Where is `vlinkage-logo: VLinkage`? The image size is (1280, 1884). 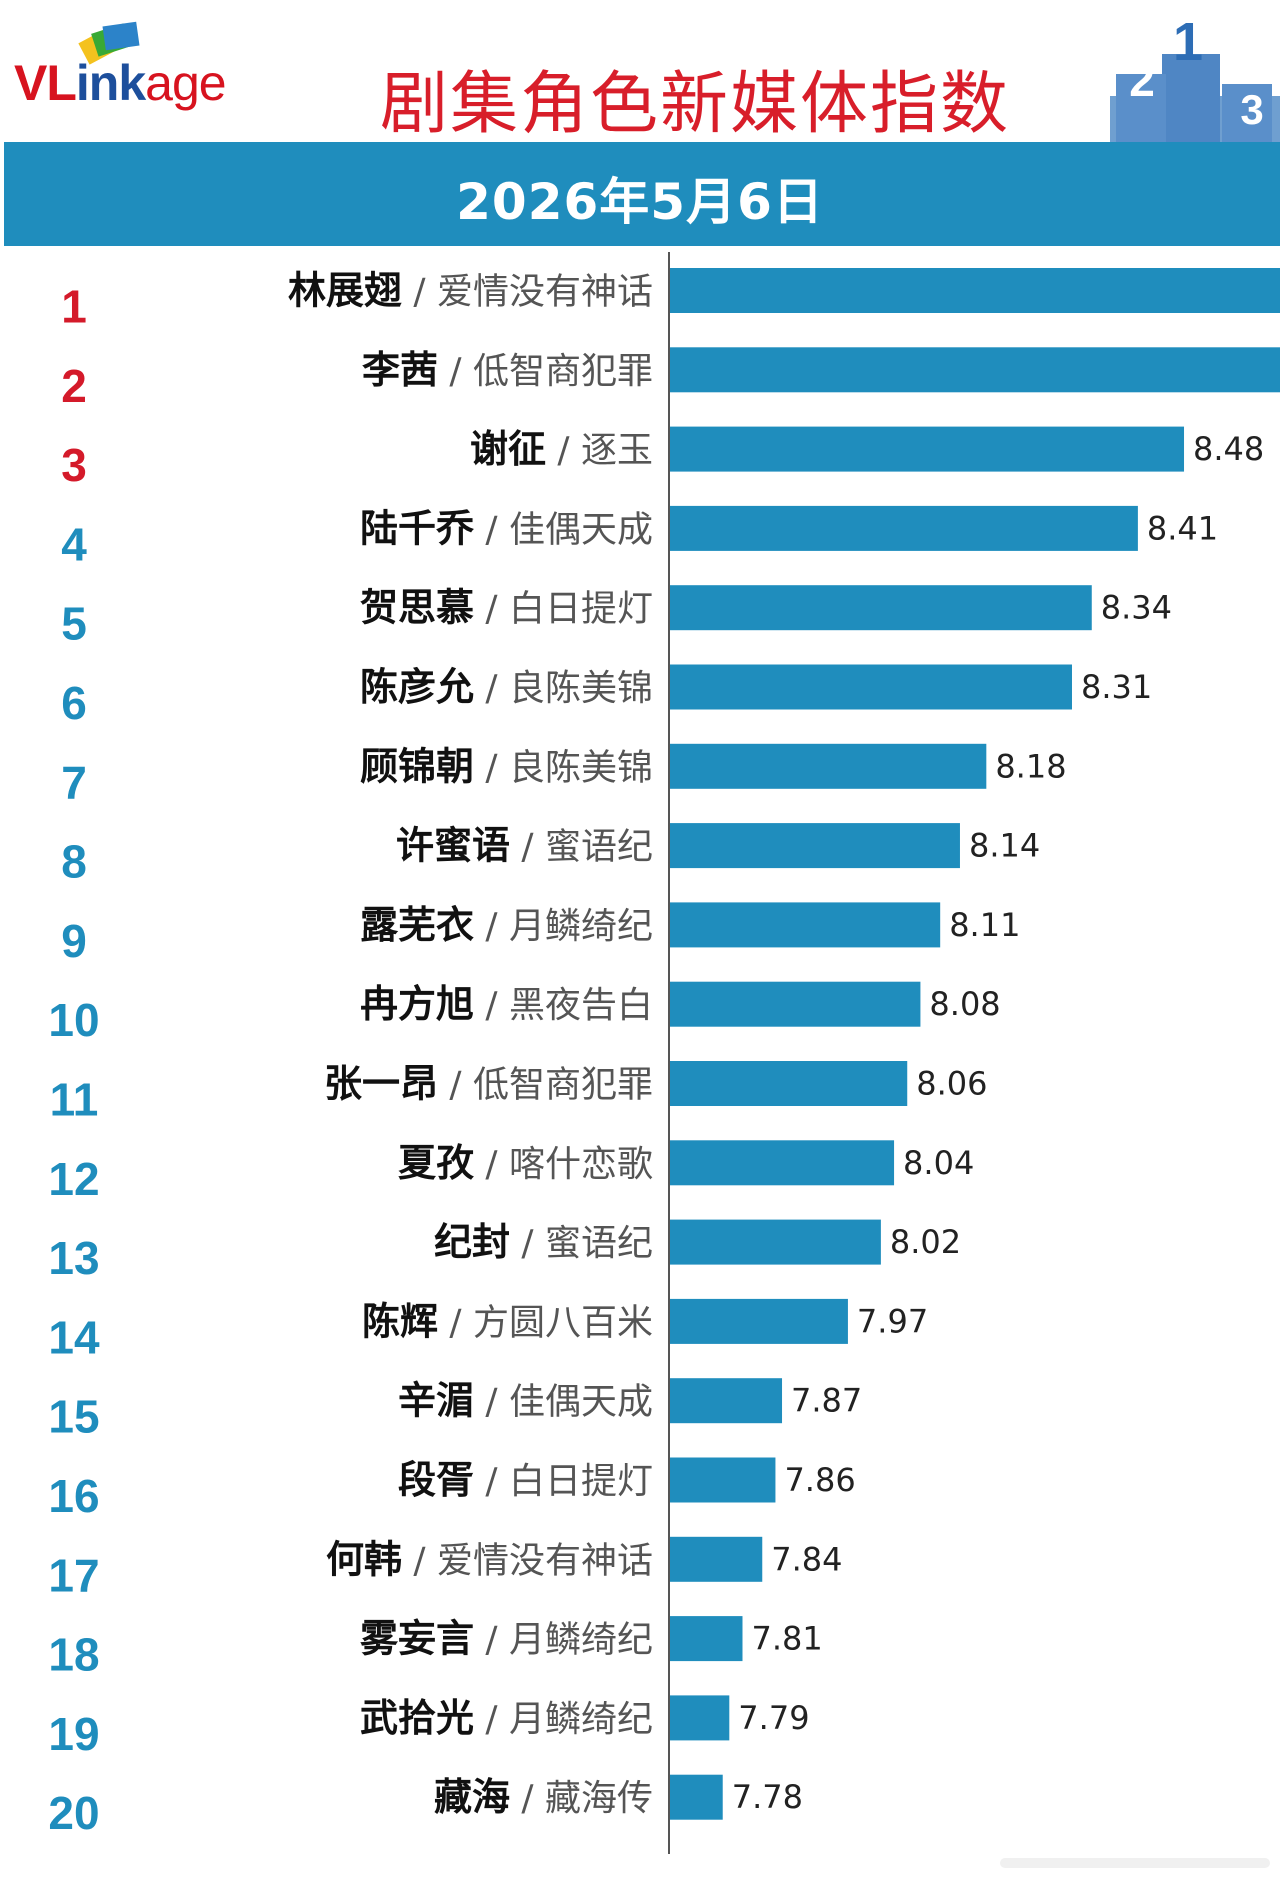 vlinkage-logo: VLinkage is located at coordinates (120, 83).